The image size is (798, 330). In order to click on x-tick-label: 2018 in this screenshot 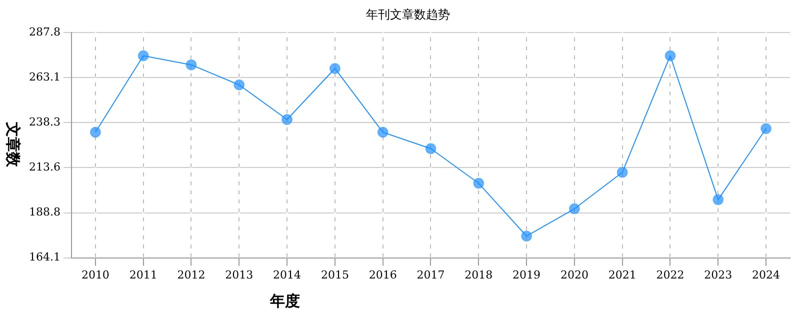, I will do `click(478, 275)`.